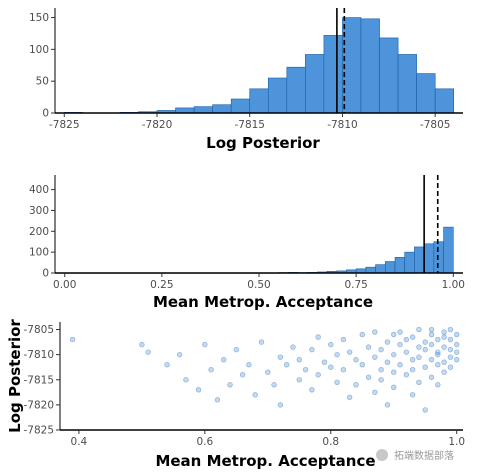  I want to click on watermark-text: 拓端数据部落, so click(424, 455).